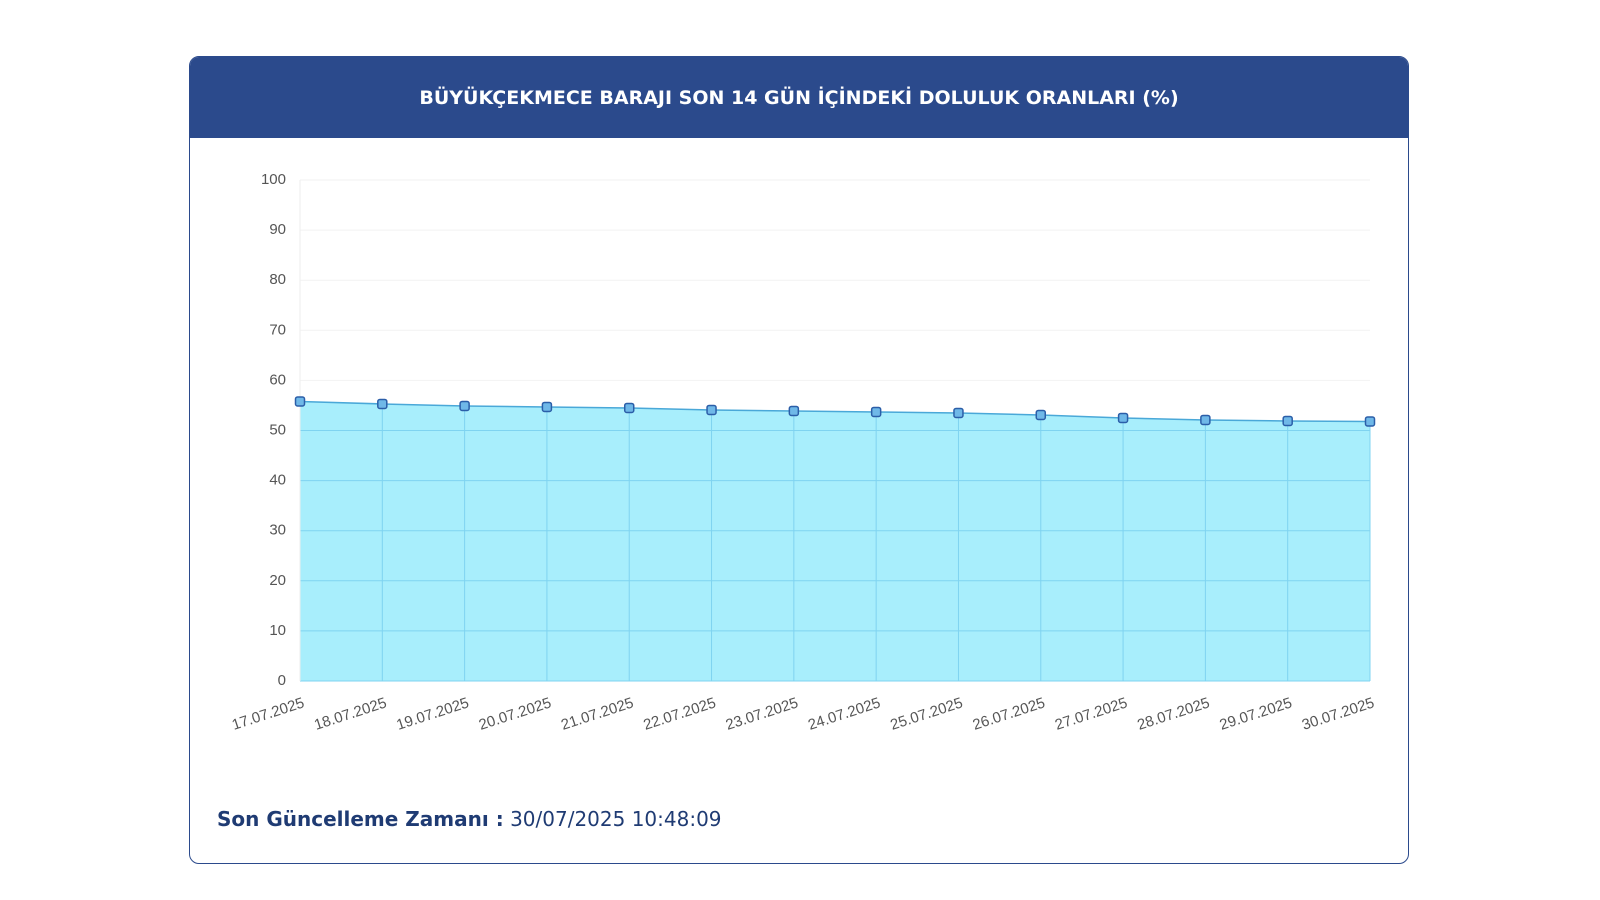 This screenshot has height=900, width=1600. I want to click on y-tick-label: 90, so click(277, 229).